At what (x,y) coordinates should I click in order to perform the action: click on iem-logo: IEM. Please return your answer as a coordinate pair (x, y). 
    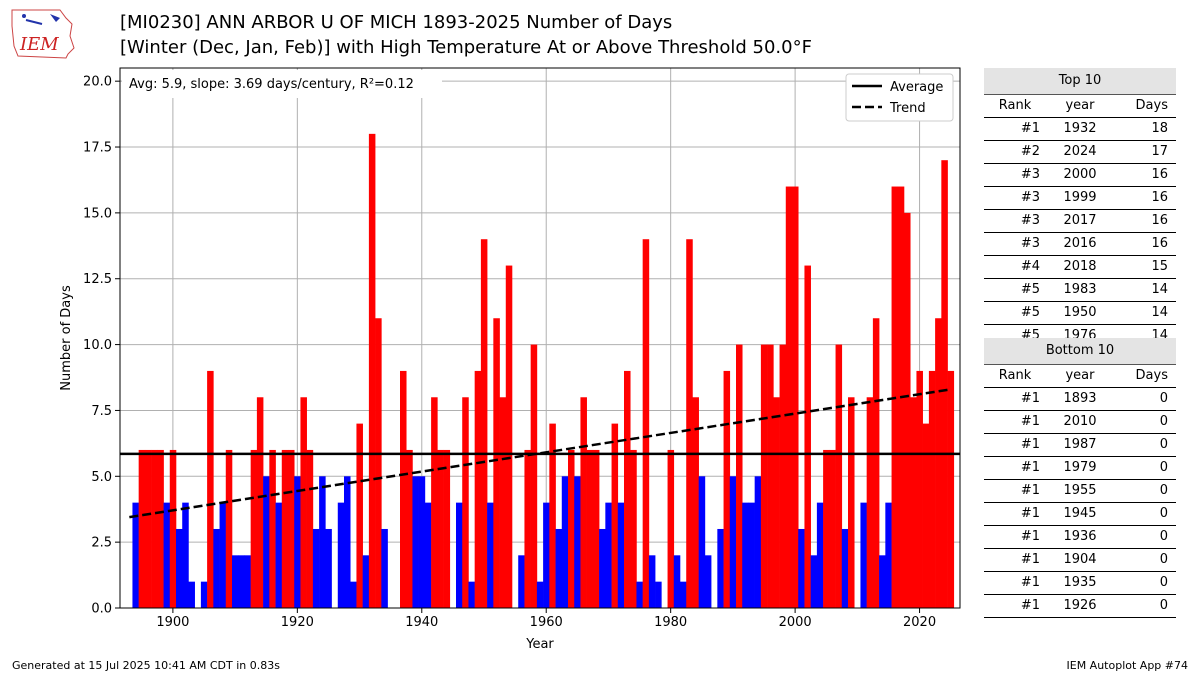
    Looking at the image, I should click on (43, 34).